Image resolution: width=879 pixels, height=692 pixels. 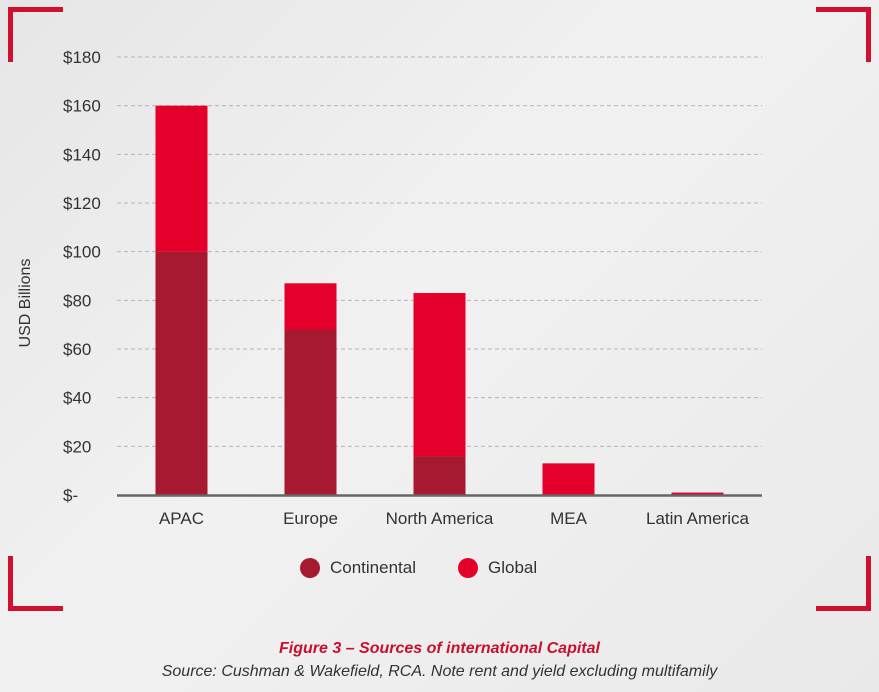 I want to click on x-tick-label: Latin America, so click(x=698, y=518).